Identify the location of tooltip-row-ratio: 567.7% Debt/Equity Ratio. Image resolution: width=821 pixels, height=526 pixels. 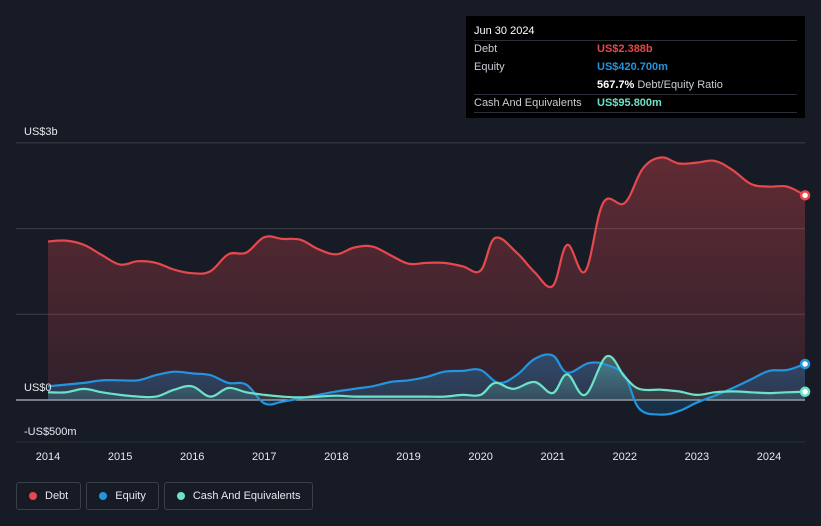
(635, 85).